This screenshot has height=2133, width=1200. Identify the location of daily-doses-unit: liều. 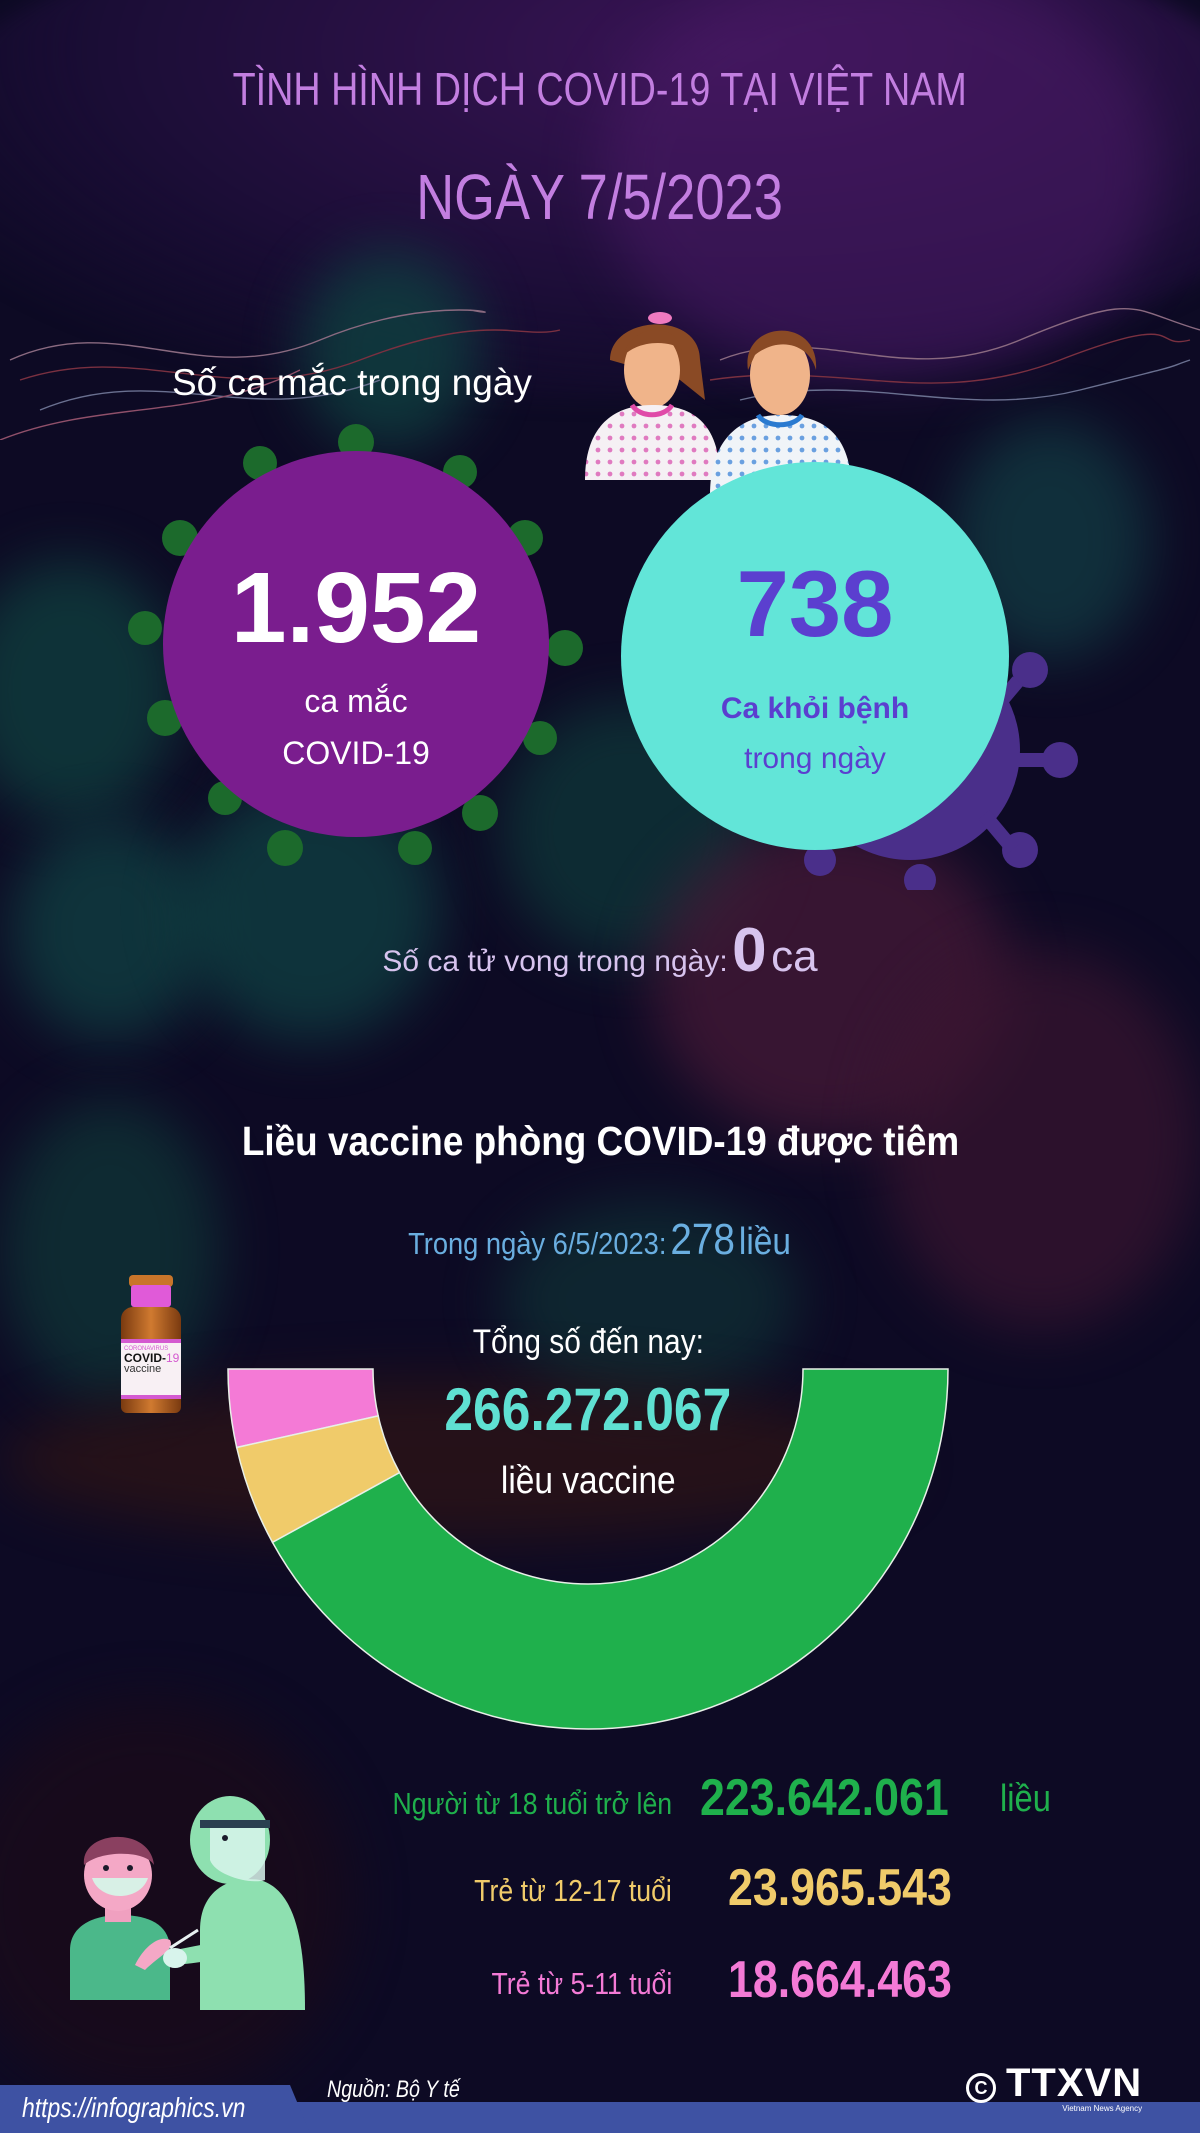
(765, 1242).